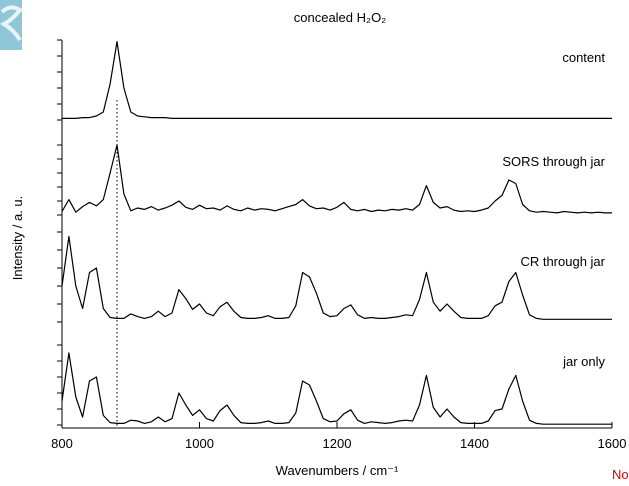  I want to click on series-label: SORS through jar, so click(553, 161).